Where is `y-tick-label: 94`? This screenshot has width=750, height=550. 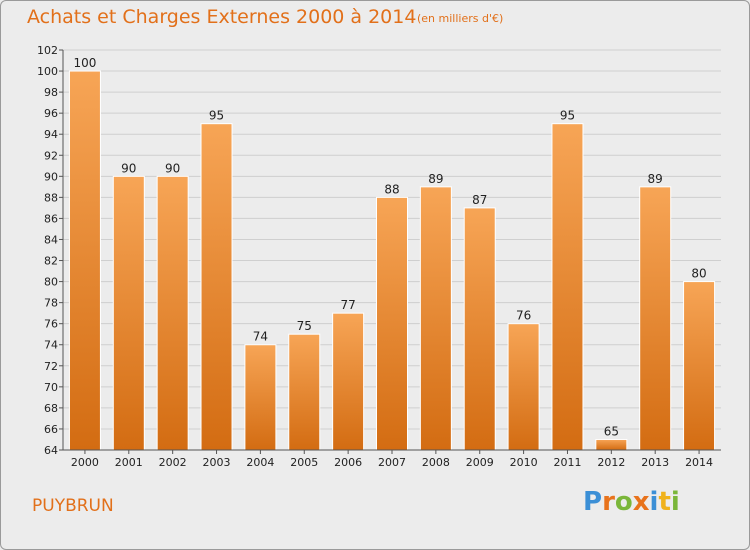 y-tick-label: 94 is located at coordinates (51, 134).